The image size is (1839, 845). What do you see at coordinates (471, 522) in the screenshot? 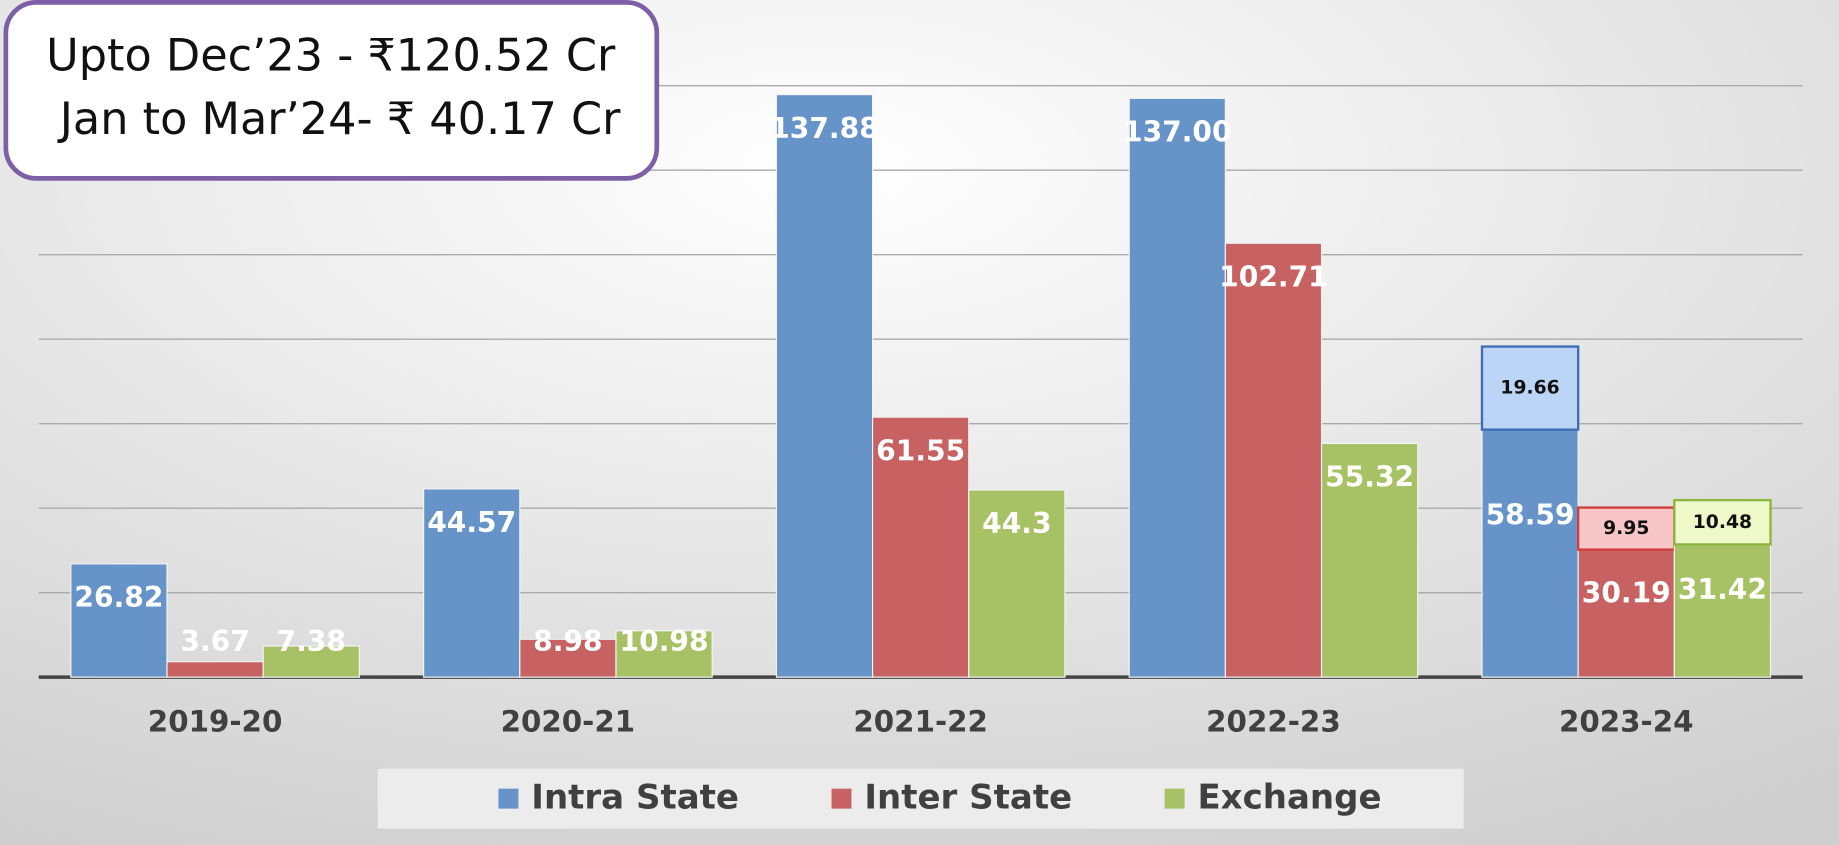
I see `value-label: 44.57` at bounding box center [471, 522].